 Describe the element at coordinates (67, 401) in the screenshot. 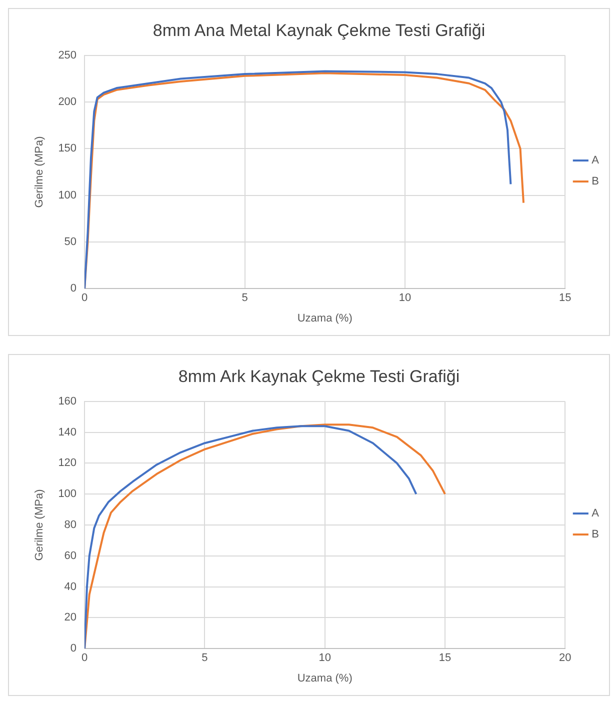

I see `y-tick-label: 160` at that location.